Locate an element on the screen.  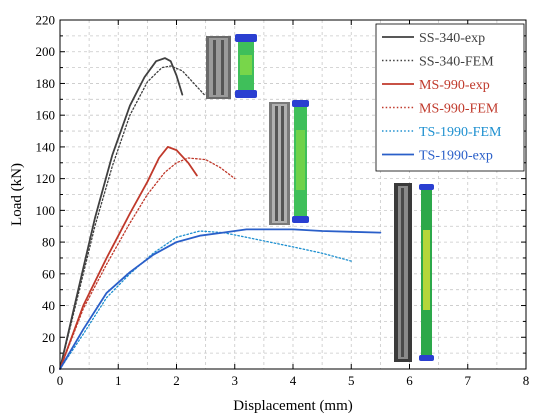
legend-label: MS-990-FEM is located at coordinates (459, 109).